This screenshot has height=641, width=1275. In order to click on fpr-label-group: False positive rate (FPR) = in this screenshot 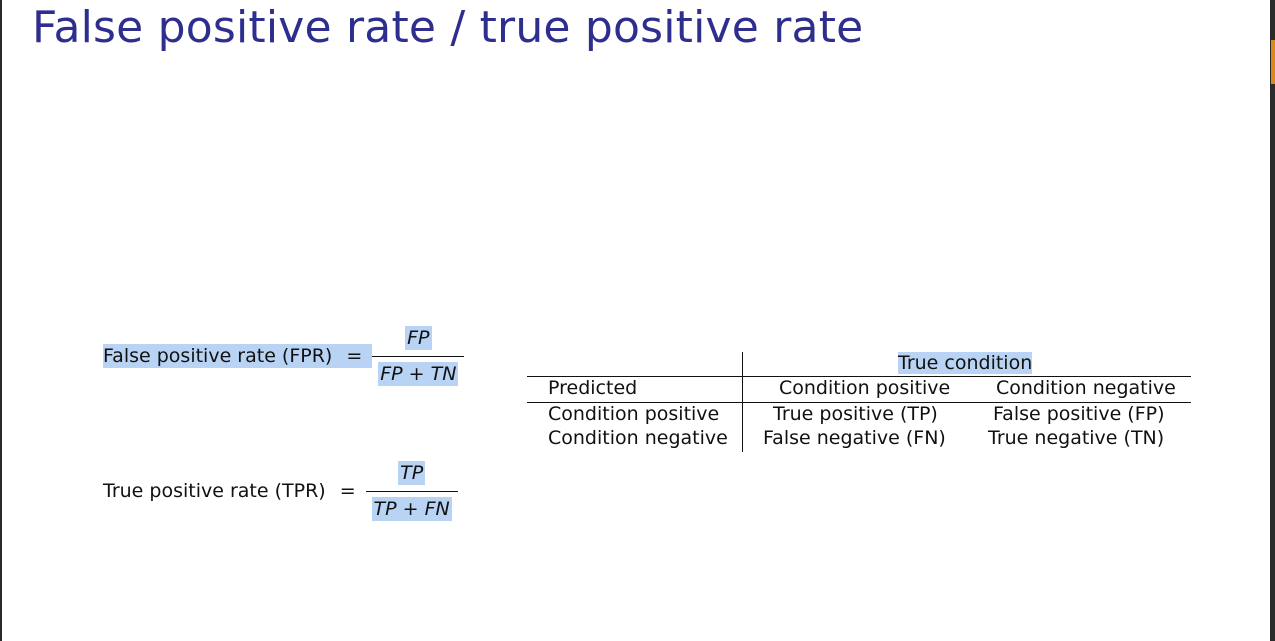, I will do `click(238, 356)`.